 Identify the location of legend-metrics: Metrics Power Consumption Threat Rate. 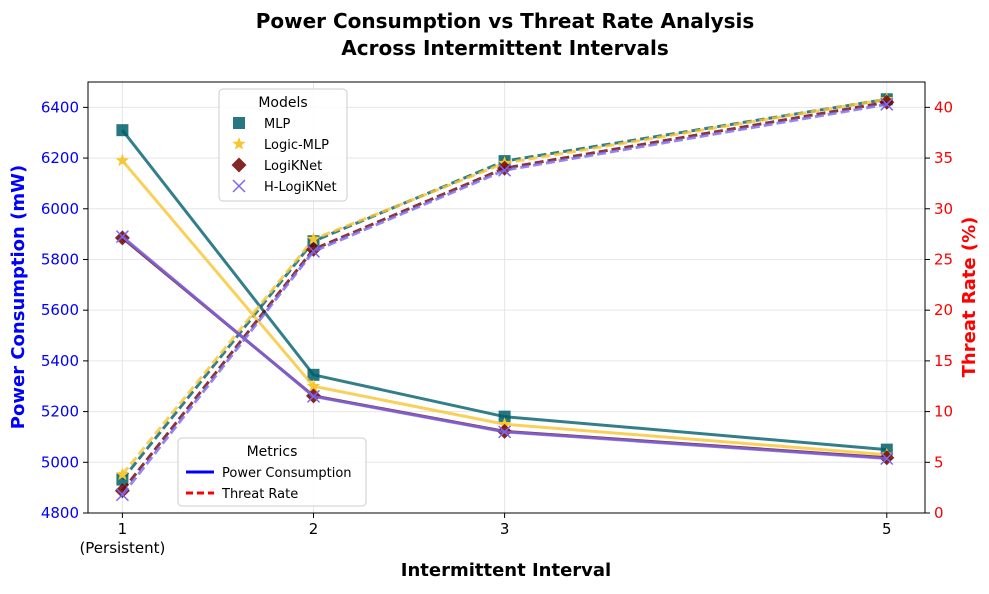
(272, 472).